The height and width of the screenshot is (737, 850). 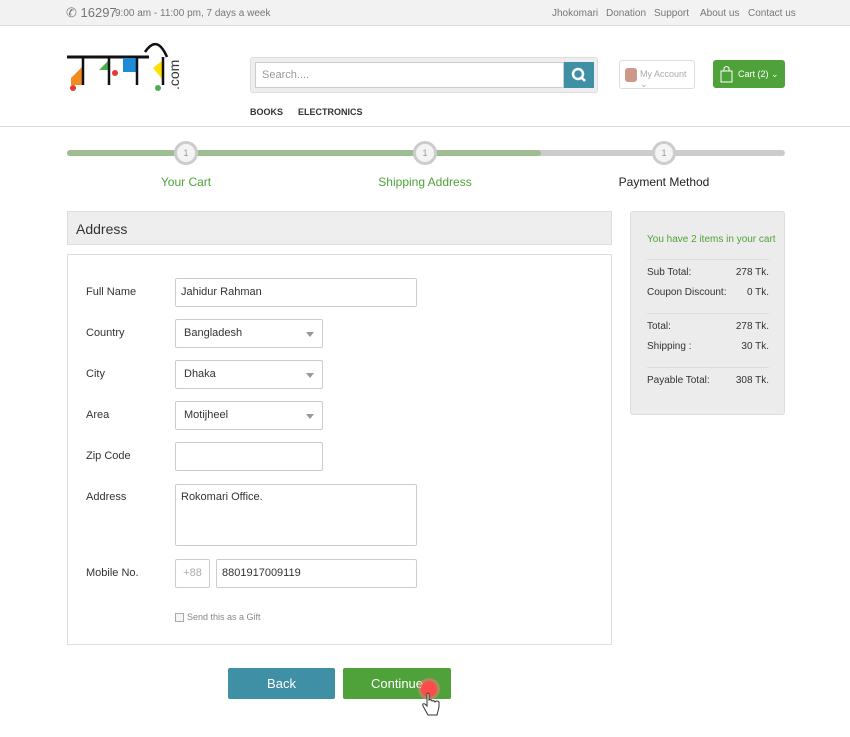 I want to click on step-circle-payment: 1, so click(x=664, y=153).